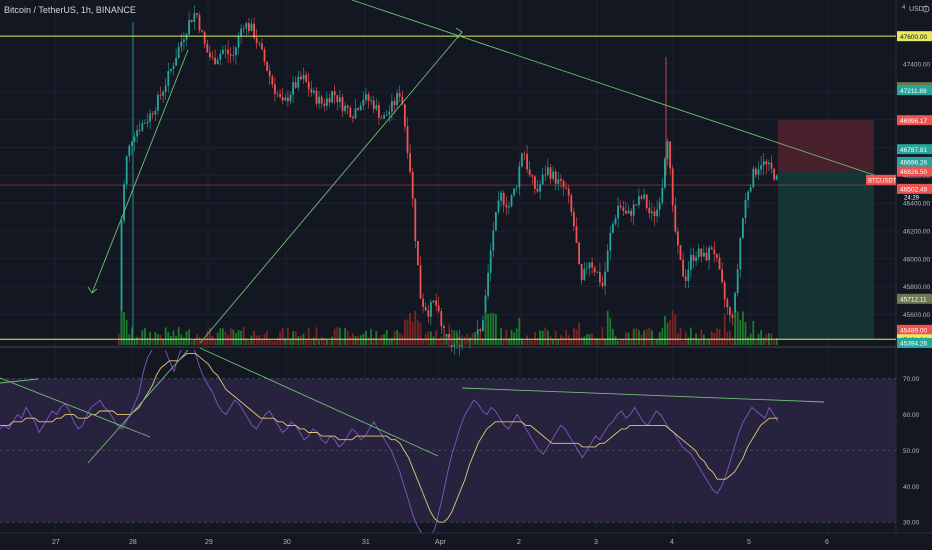 This screenshot has width=932, height=550. What do you see at coordinates (911, 451) in the screenshot?
I see `rsi-tick-label: 50.00` at bounding box center [911, 451].